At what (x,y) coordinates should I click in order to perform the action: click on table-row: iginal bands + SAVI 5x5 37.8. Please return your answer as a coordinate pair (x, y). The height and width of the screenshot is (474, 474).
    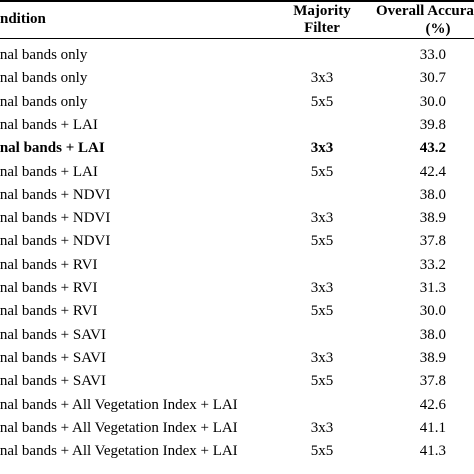
    Looking at the image, I should click on (237, 381).